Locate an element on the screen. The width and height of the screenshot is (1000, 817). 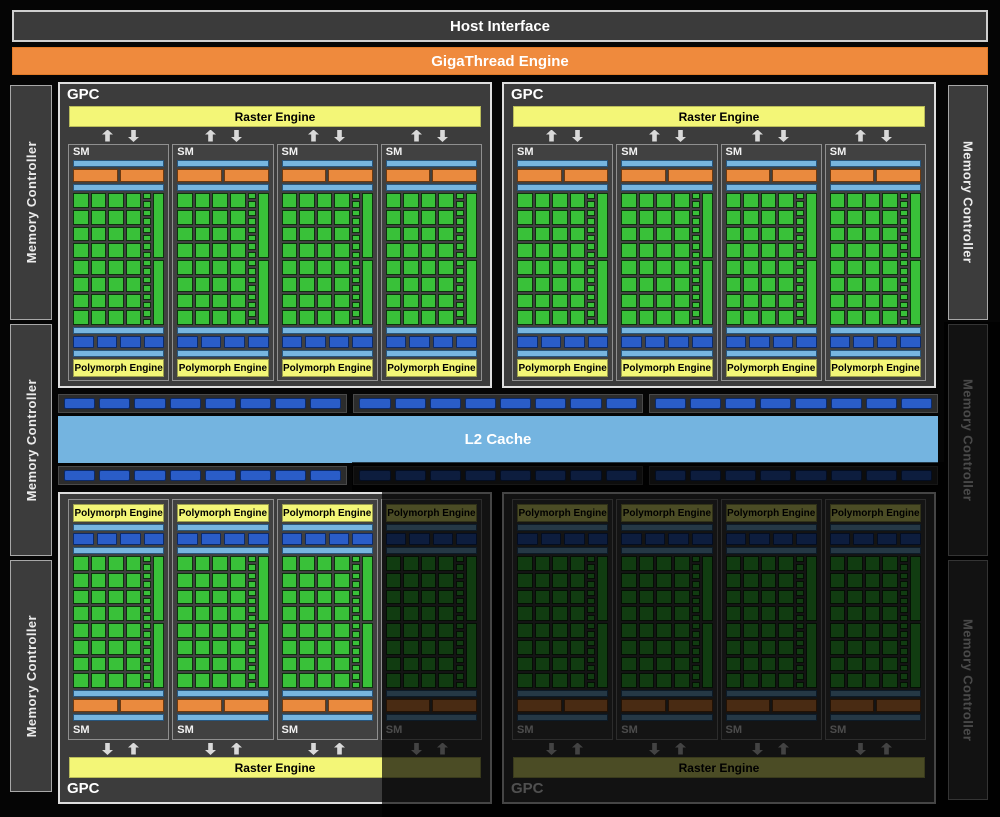
dispatch-unit-row is located at coordinates (771, 539).